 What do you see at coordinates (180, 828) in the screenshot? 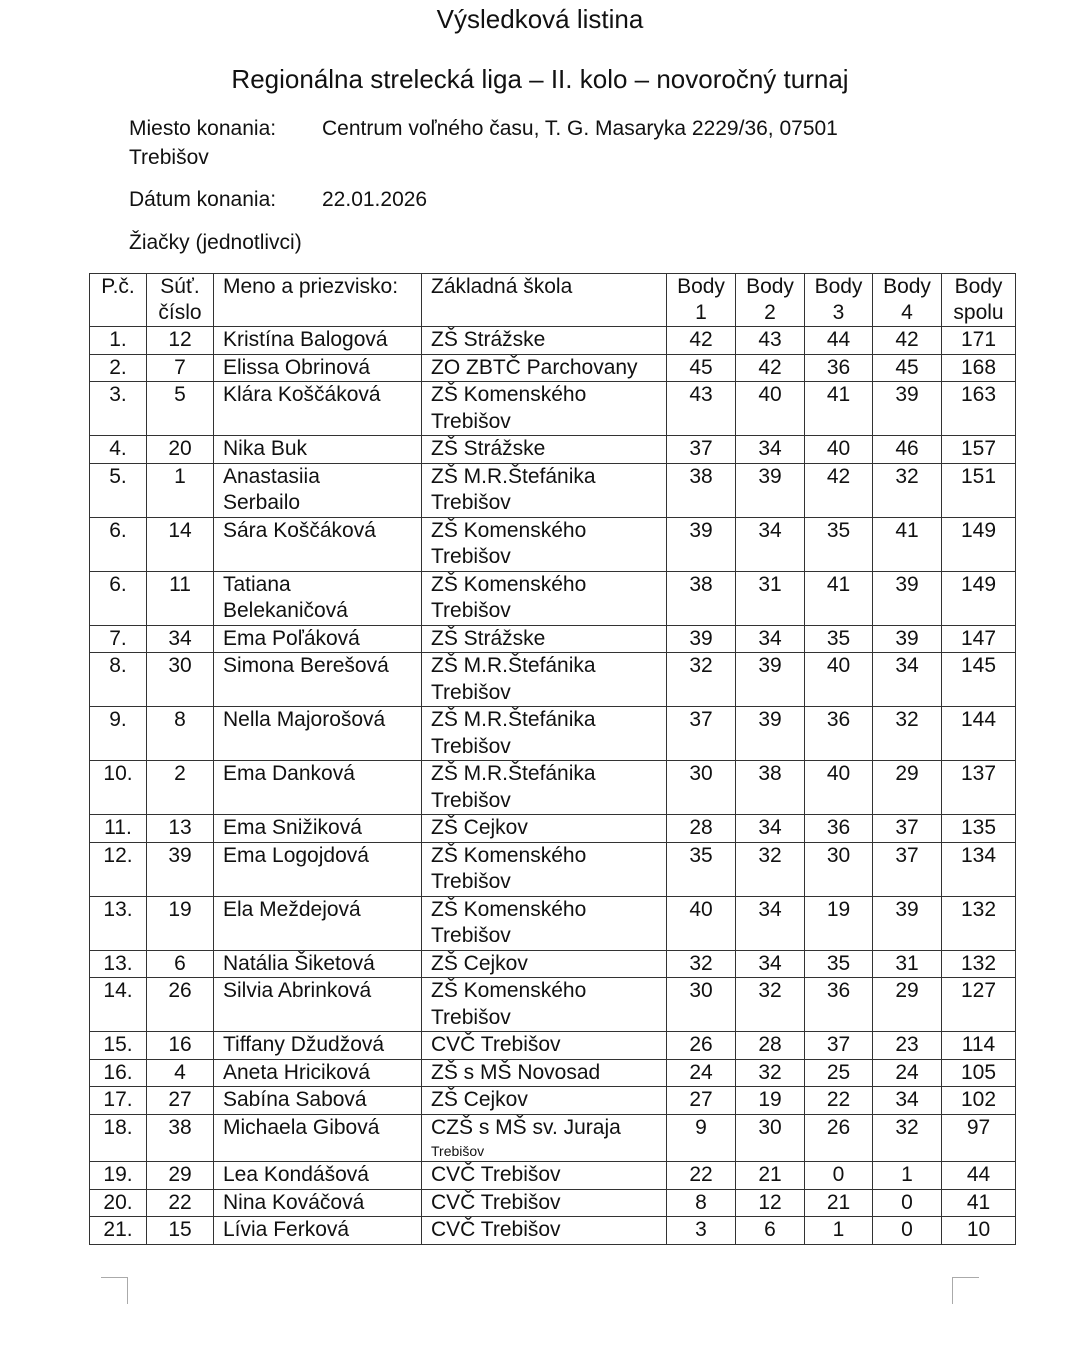
I see `number-cell: 13` at bounding box center [180, 828].